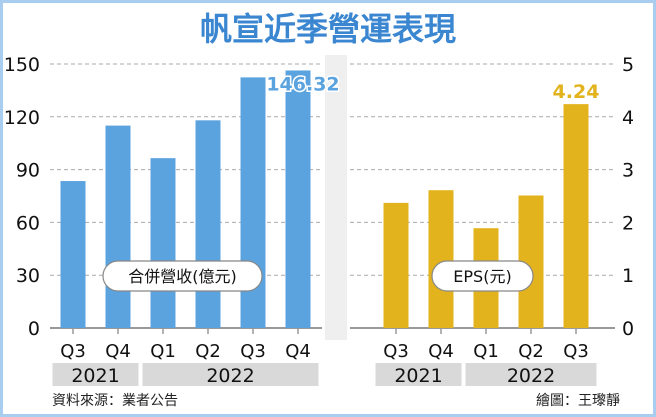 Image resolution: width=656 pixels, height=417 pixels. What do you see at coordinates (628, 118) in the screenshot?
I see `y-tick-label: 4` at bounding box center [628, 118].